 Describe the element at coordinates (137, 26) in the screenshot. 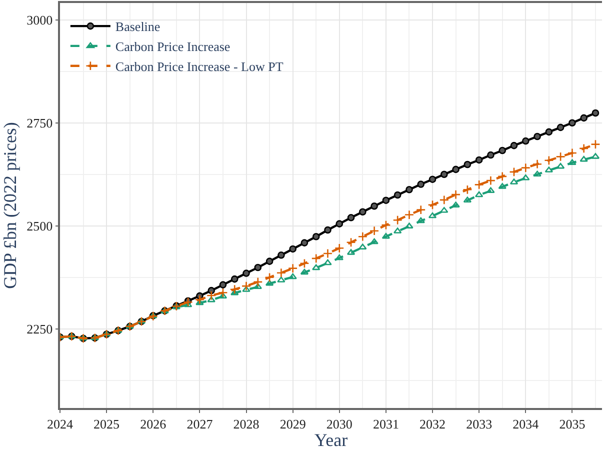

I see `legend-label: Baseline` at that location.